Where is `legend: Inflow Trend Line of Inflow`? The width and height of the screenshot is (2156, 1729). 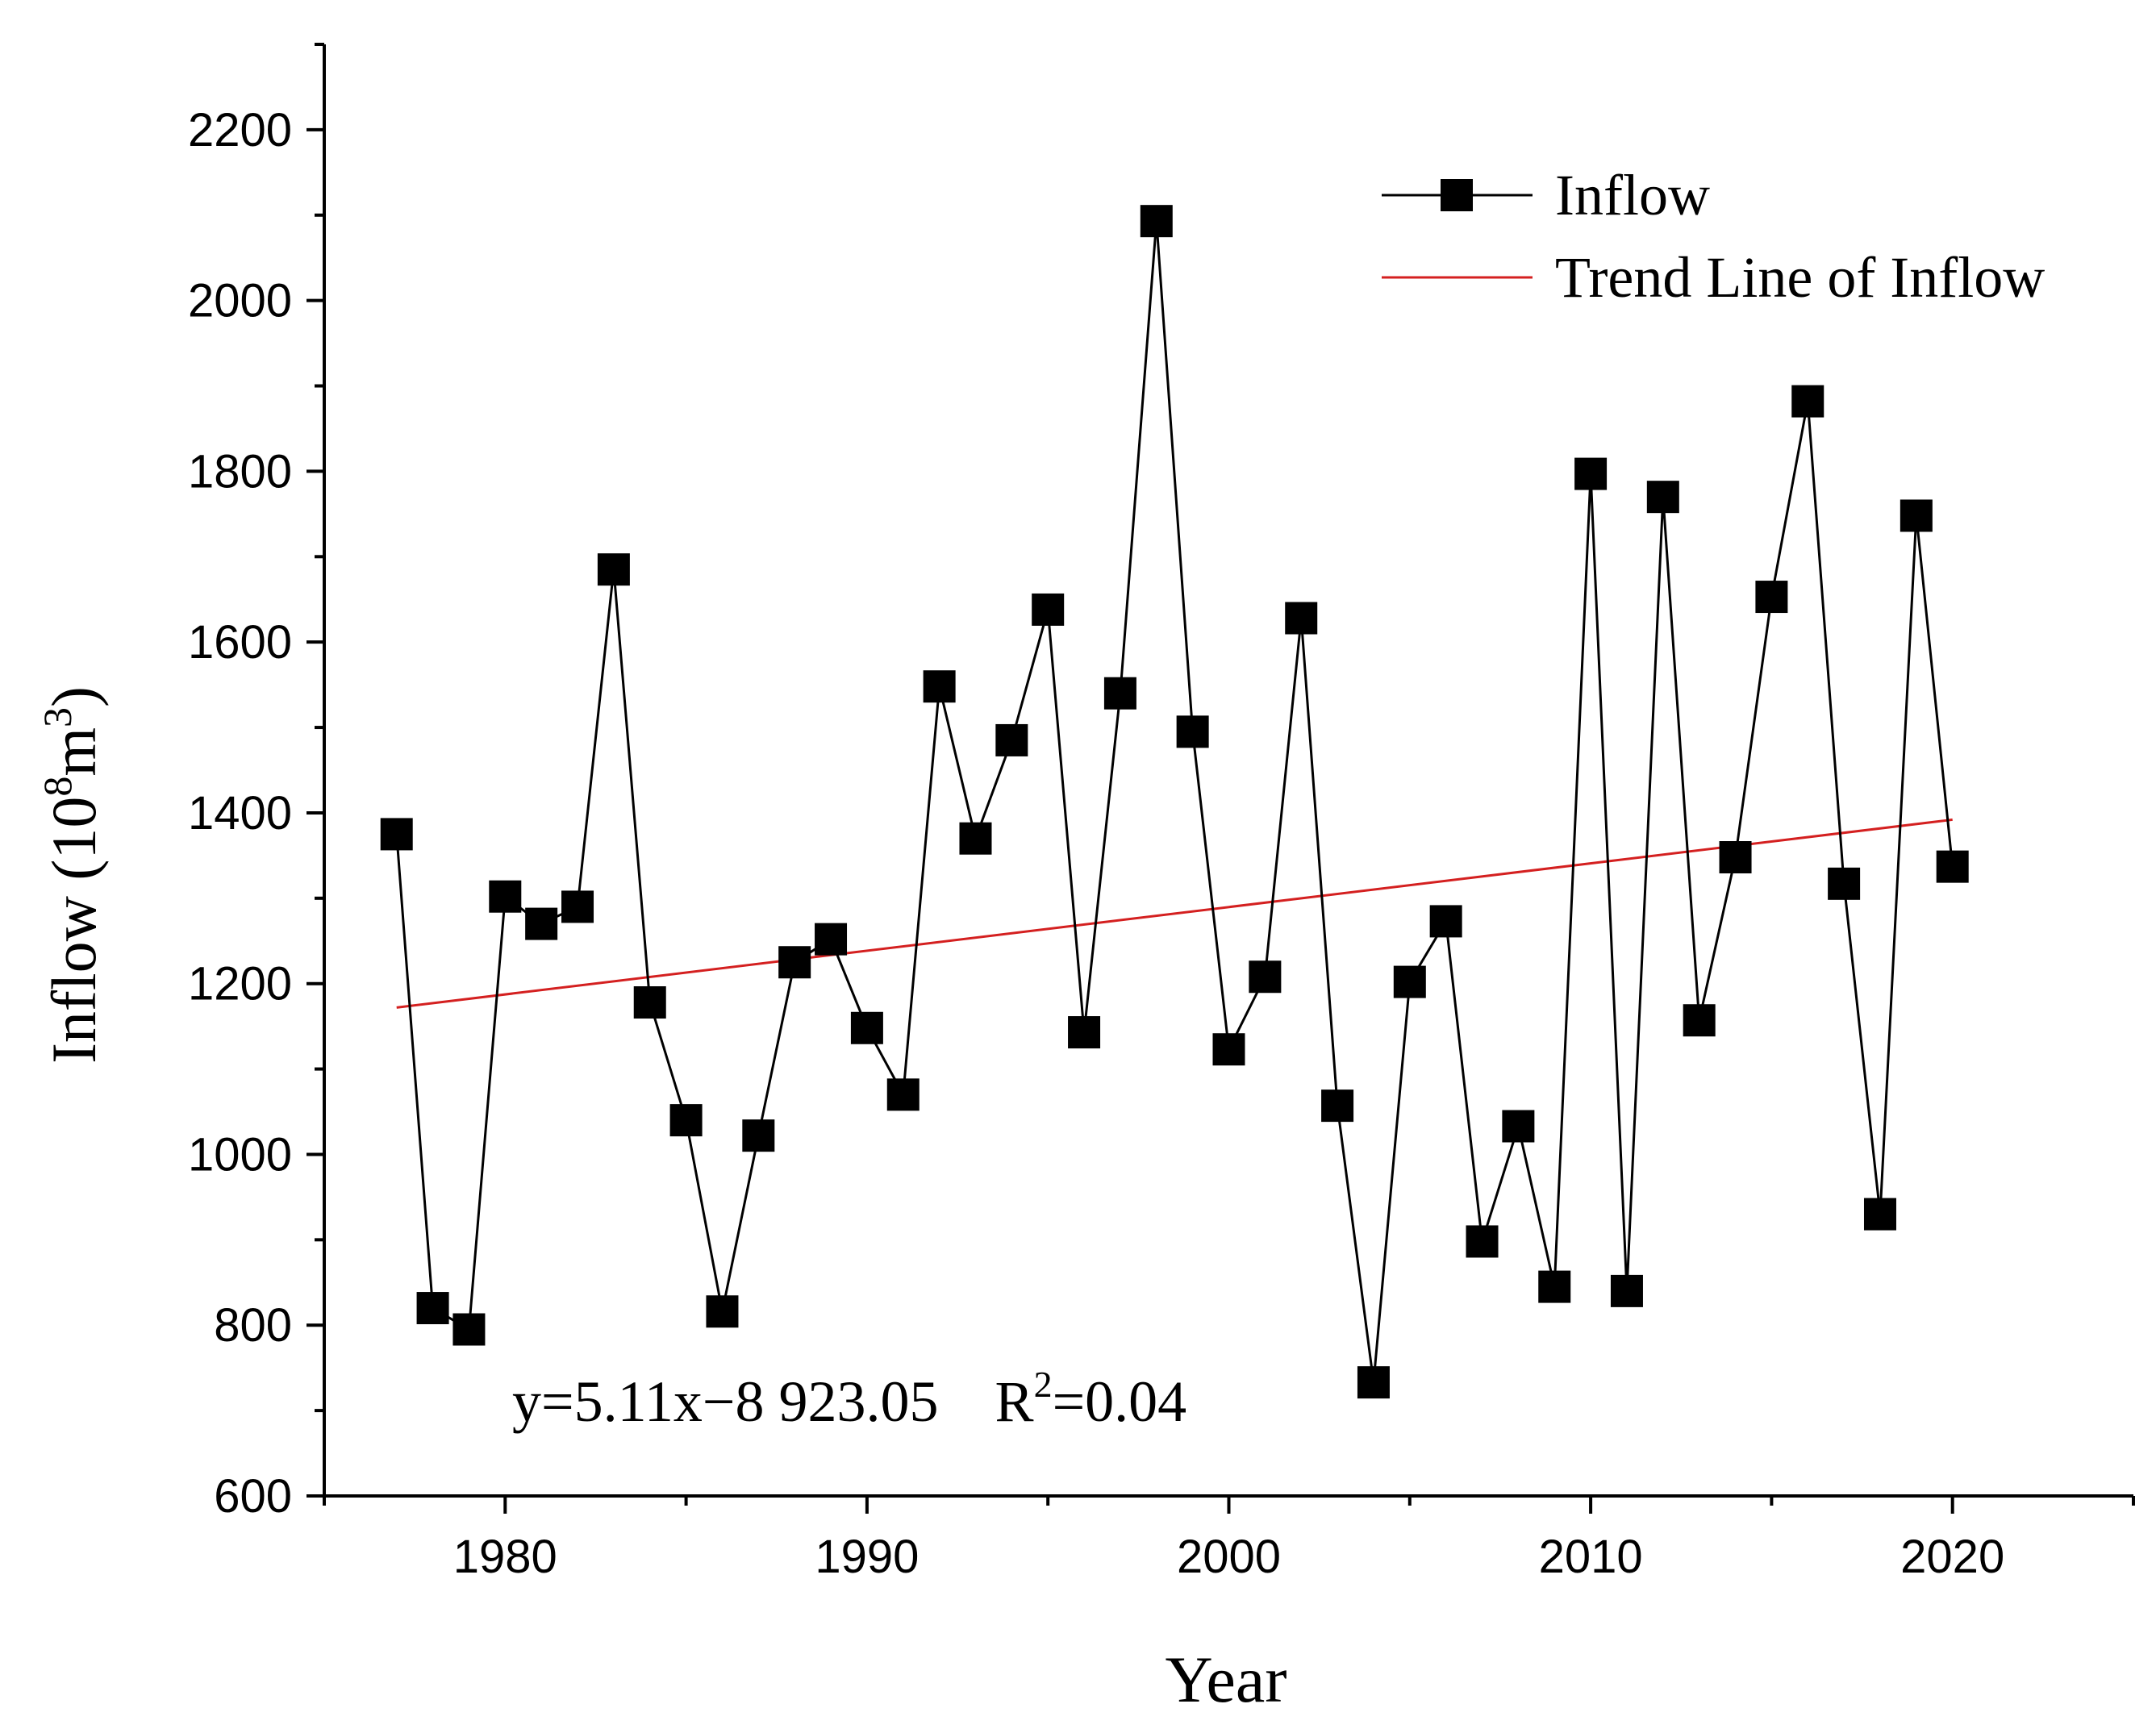 legend: Inflow Trend Line of Inflow is located at coordinates (1714, 236).